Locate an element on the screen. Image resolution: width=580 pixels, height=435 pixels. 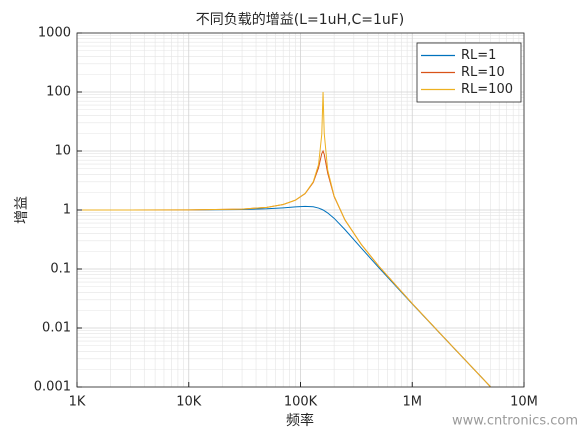
x-tick-label: 10K is located at coordinates (189, 402).